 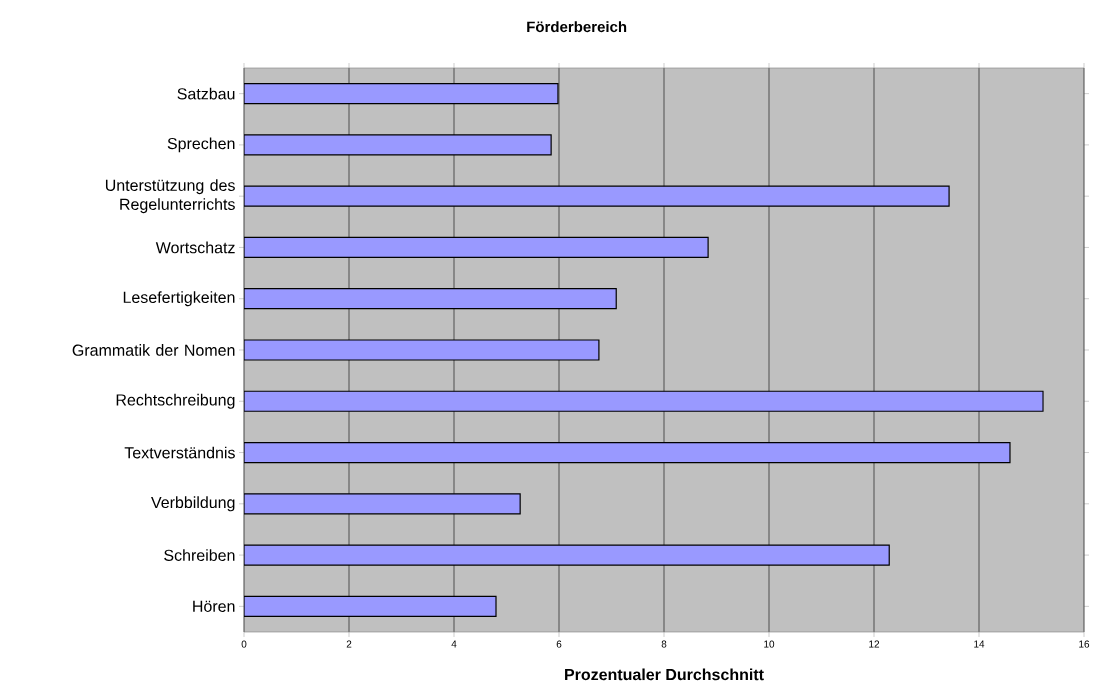 I want to click on y-tick-label: Grammatik der Nomen, so click(x=153, y=350).